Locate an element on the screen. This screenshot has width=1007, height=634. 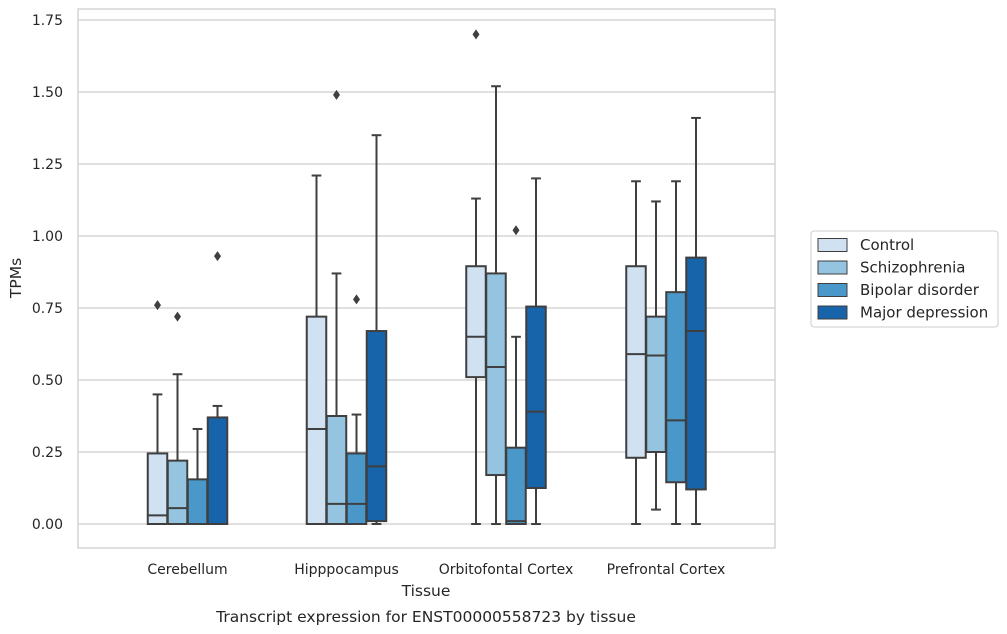
x-axis-title: Tissue is located at coordinates (426, 591).